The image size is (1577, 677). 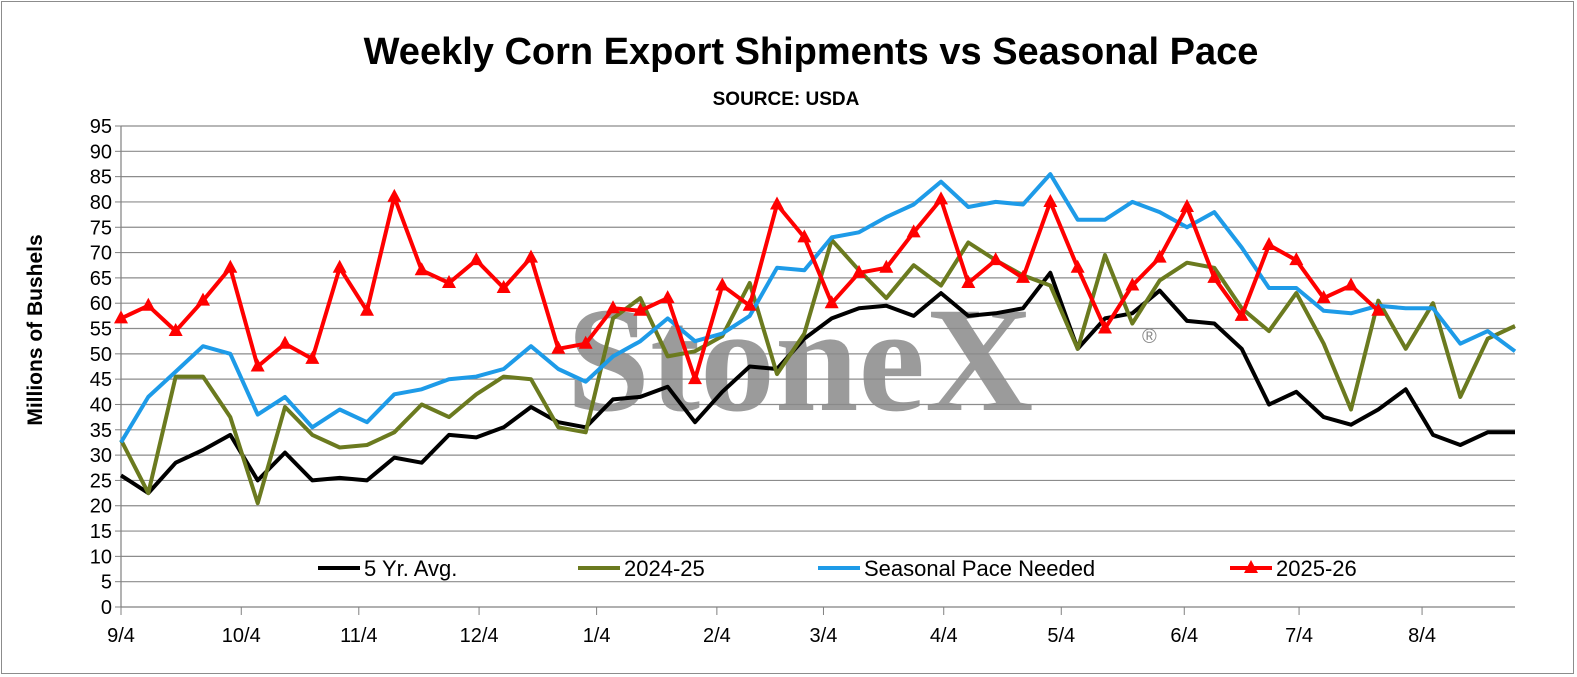 What do you see at coordinates (101, 330) in the screenshot?
I see `y-tick-label: 55` at bounding box center [101, 330].